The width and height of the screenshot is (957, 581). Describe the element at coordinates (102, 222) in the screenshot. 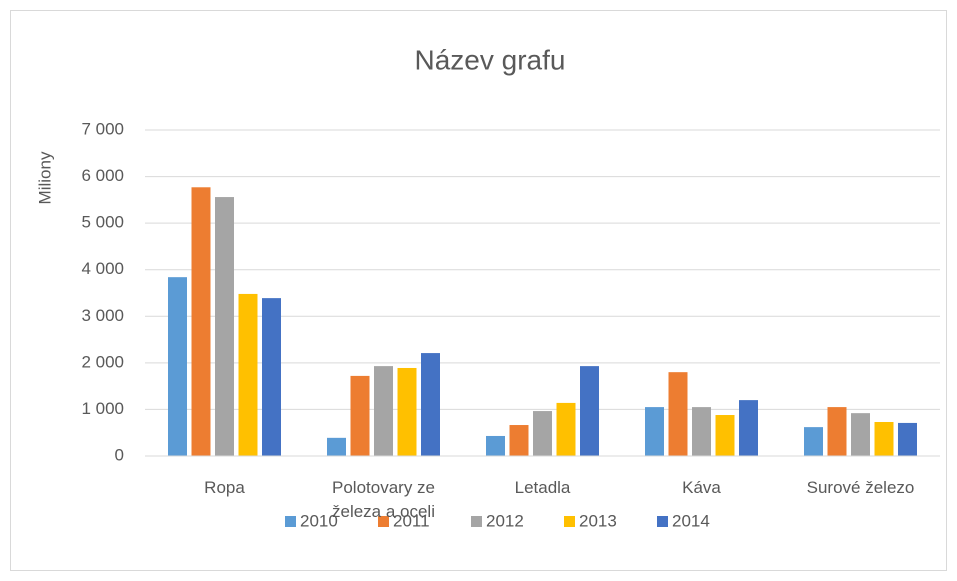

I see `y-tick-label: 5 000` at that location.